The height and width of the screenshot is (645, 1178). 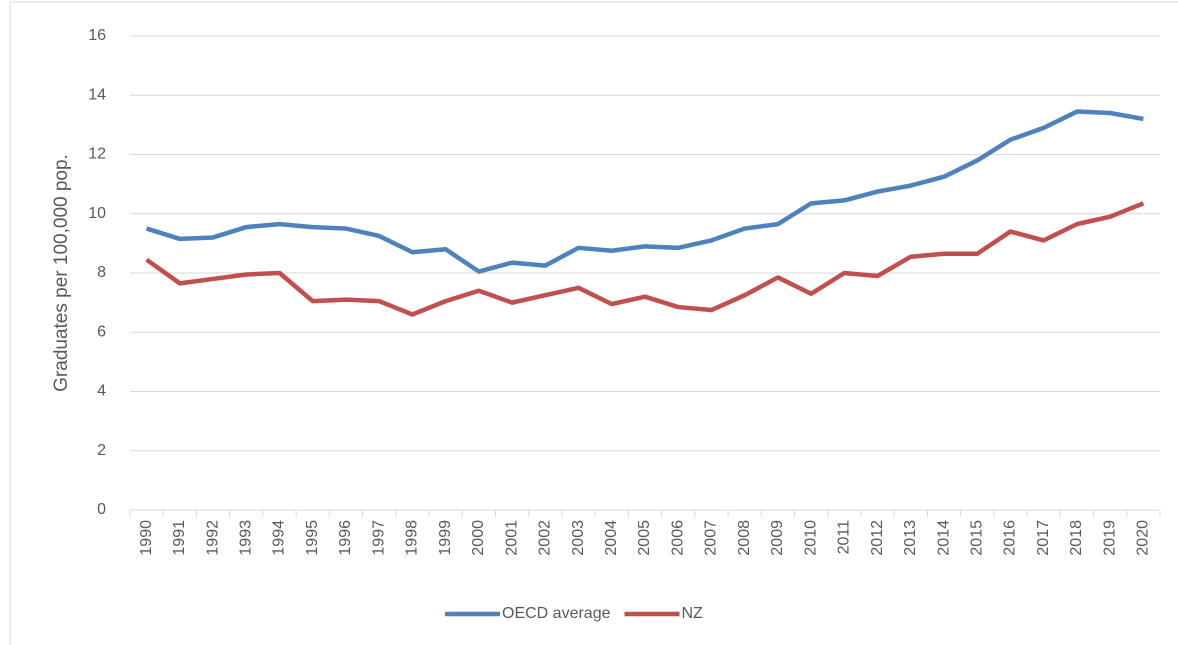 What do you see at coordinates (146, 538) in the screenshot?
I see `x-tick-label: 1990` at bounding box center [146, 538].